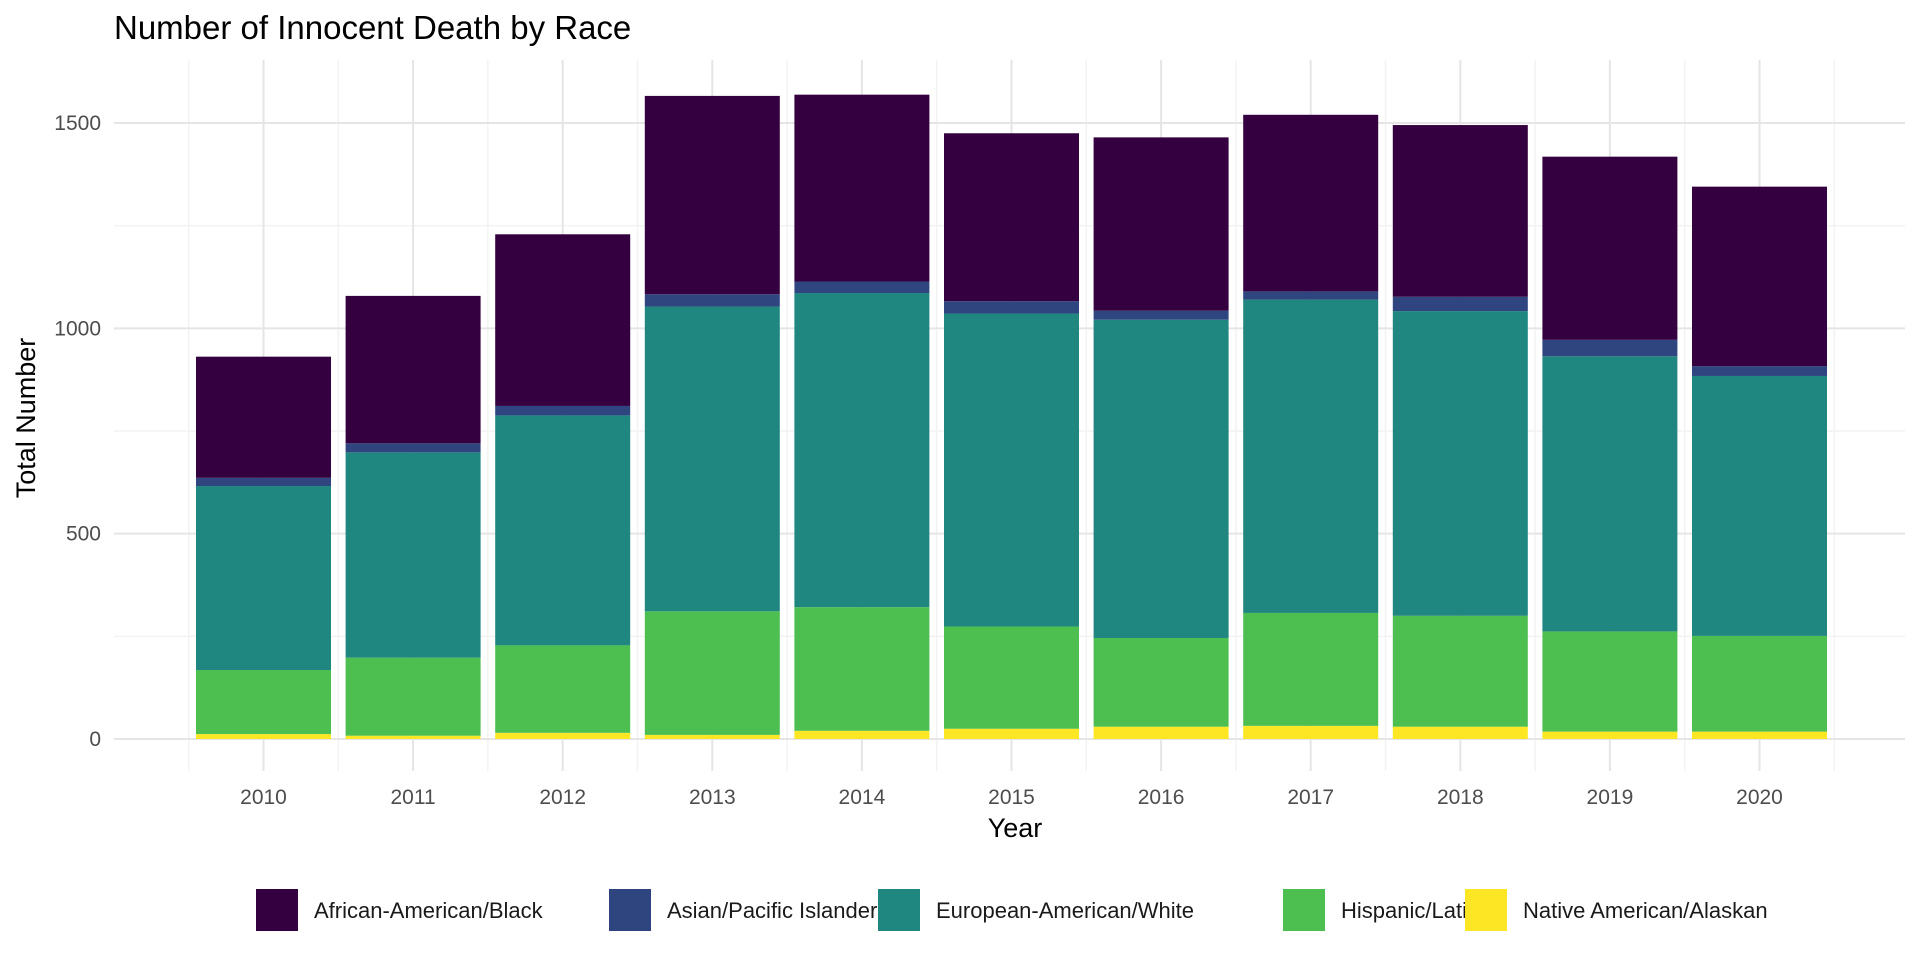  I want to click on x-tick-label: 2010, so click(263, 797).